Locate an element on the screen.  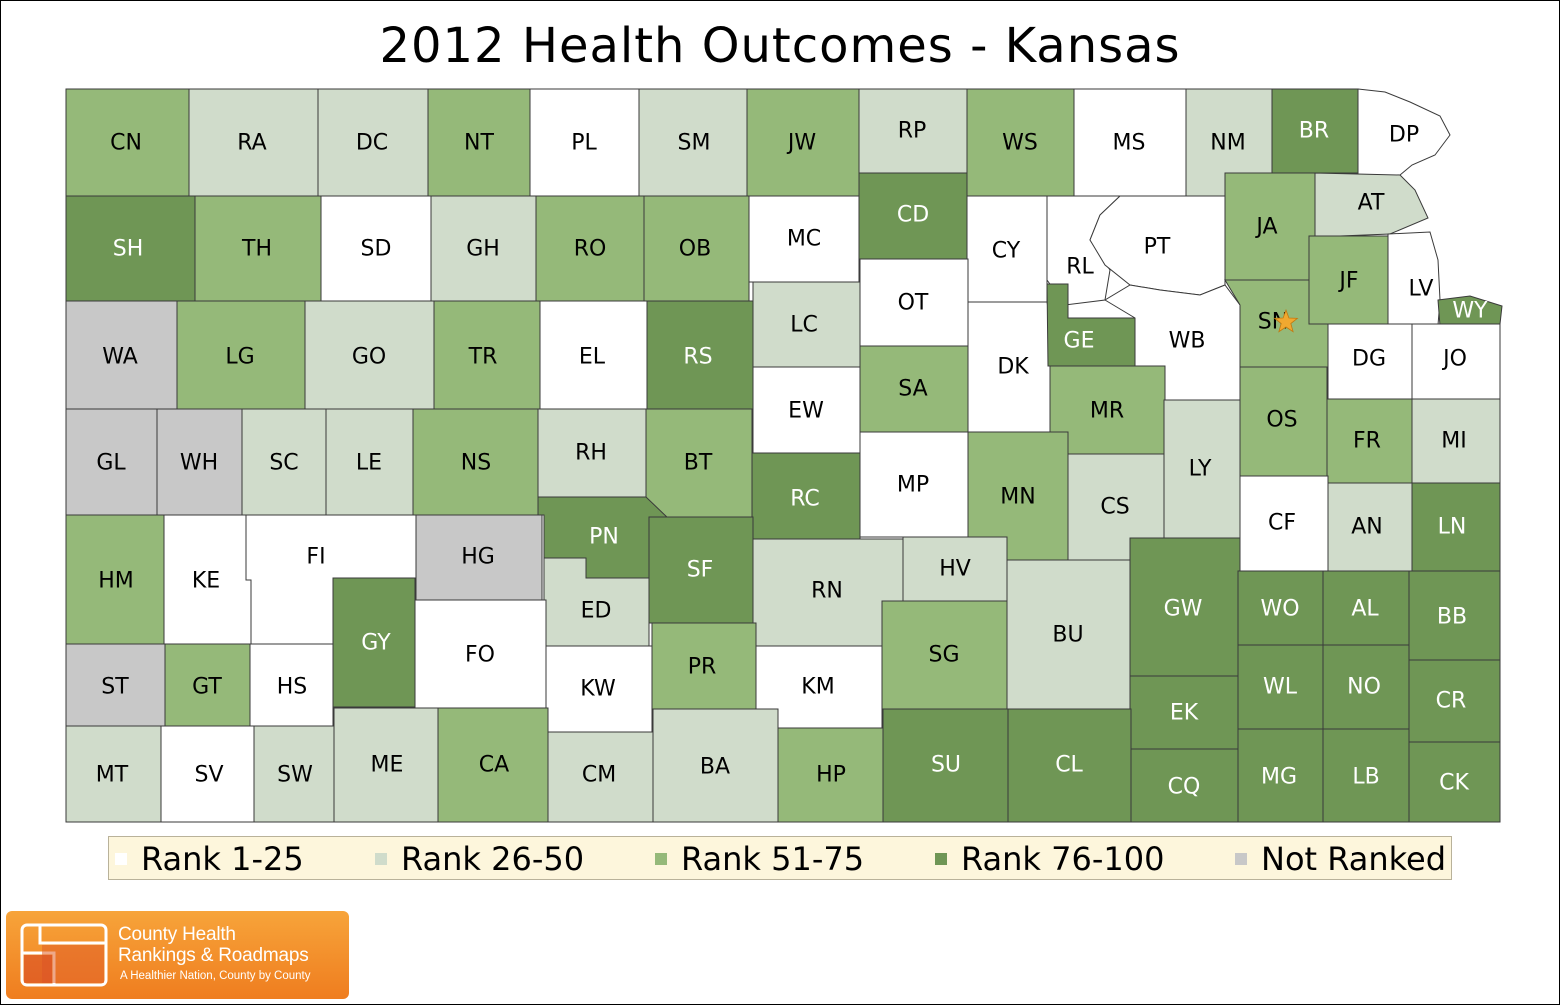
county-label-gl: GL is located at coordinates (111, 463).